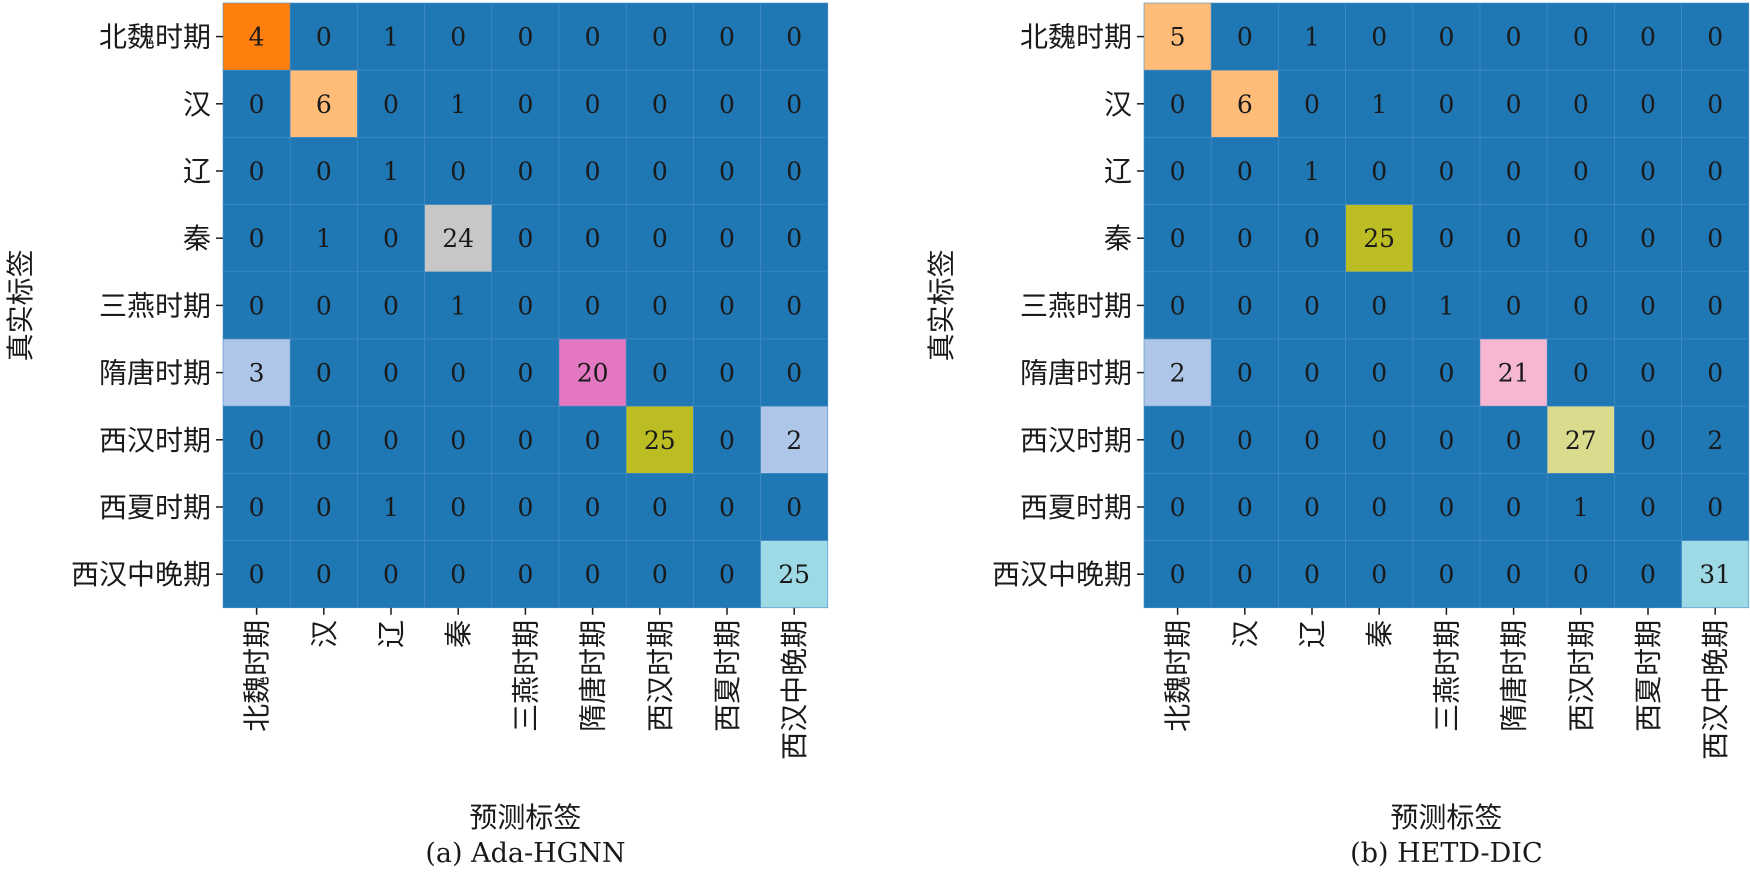 The width and height of the screenshot is (1750, 875). I want to click on x-tick-label: 汉, so click(324, 634).